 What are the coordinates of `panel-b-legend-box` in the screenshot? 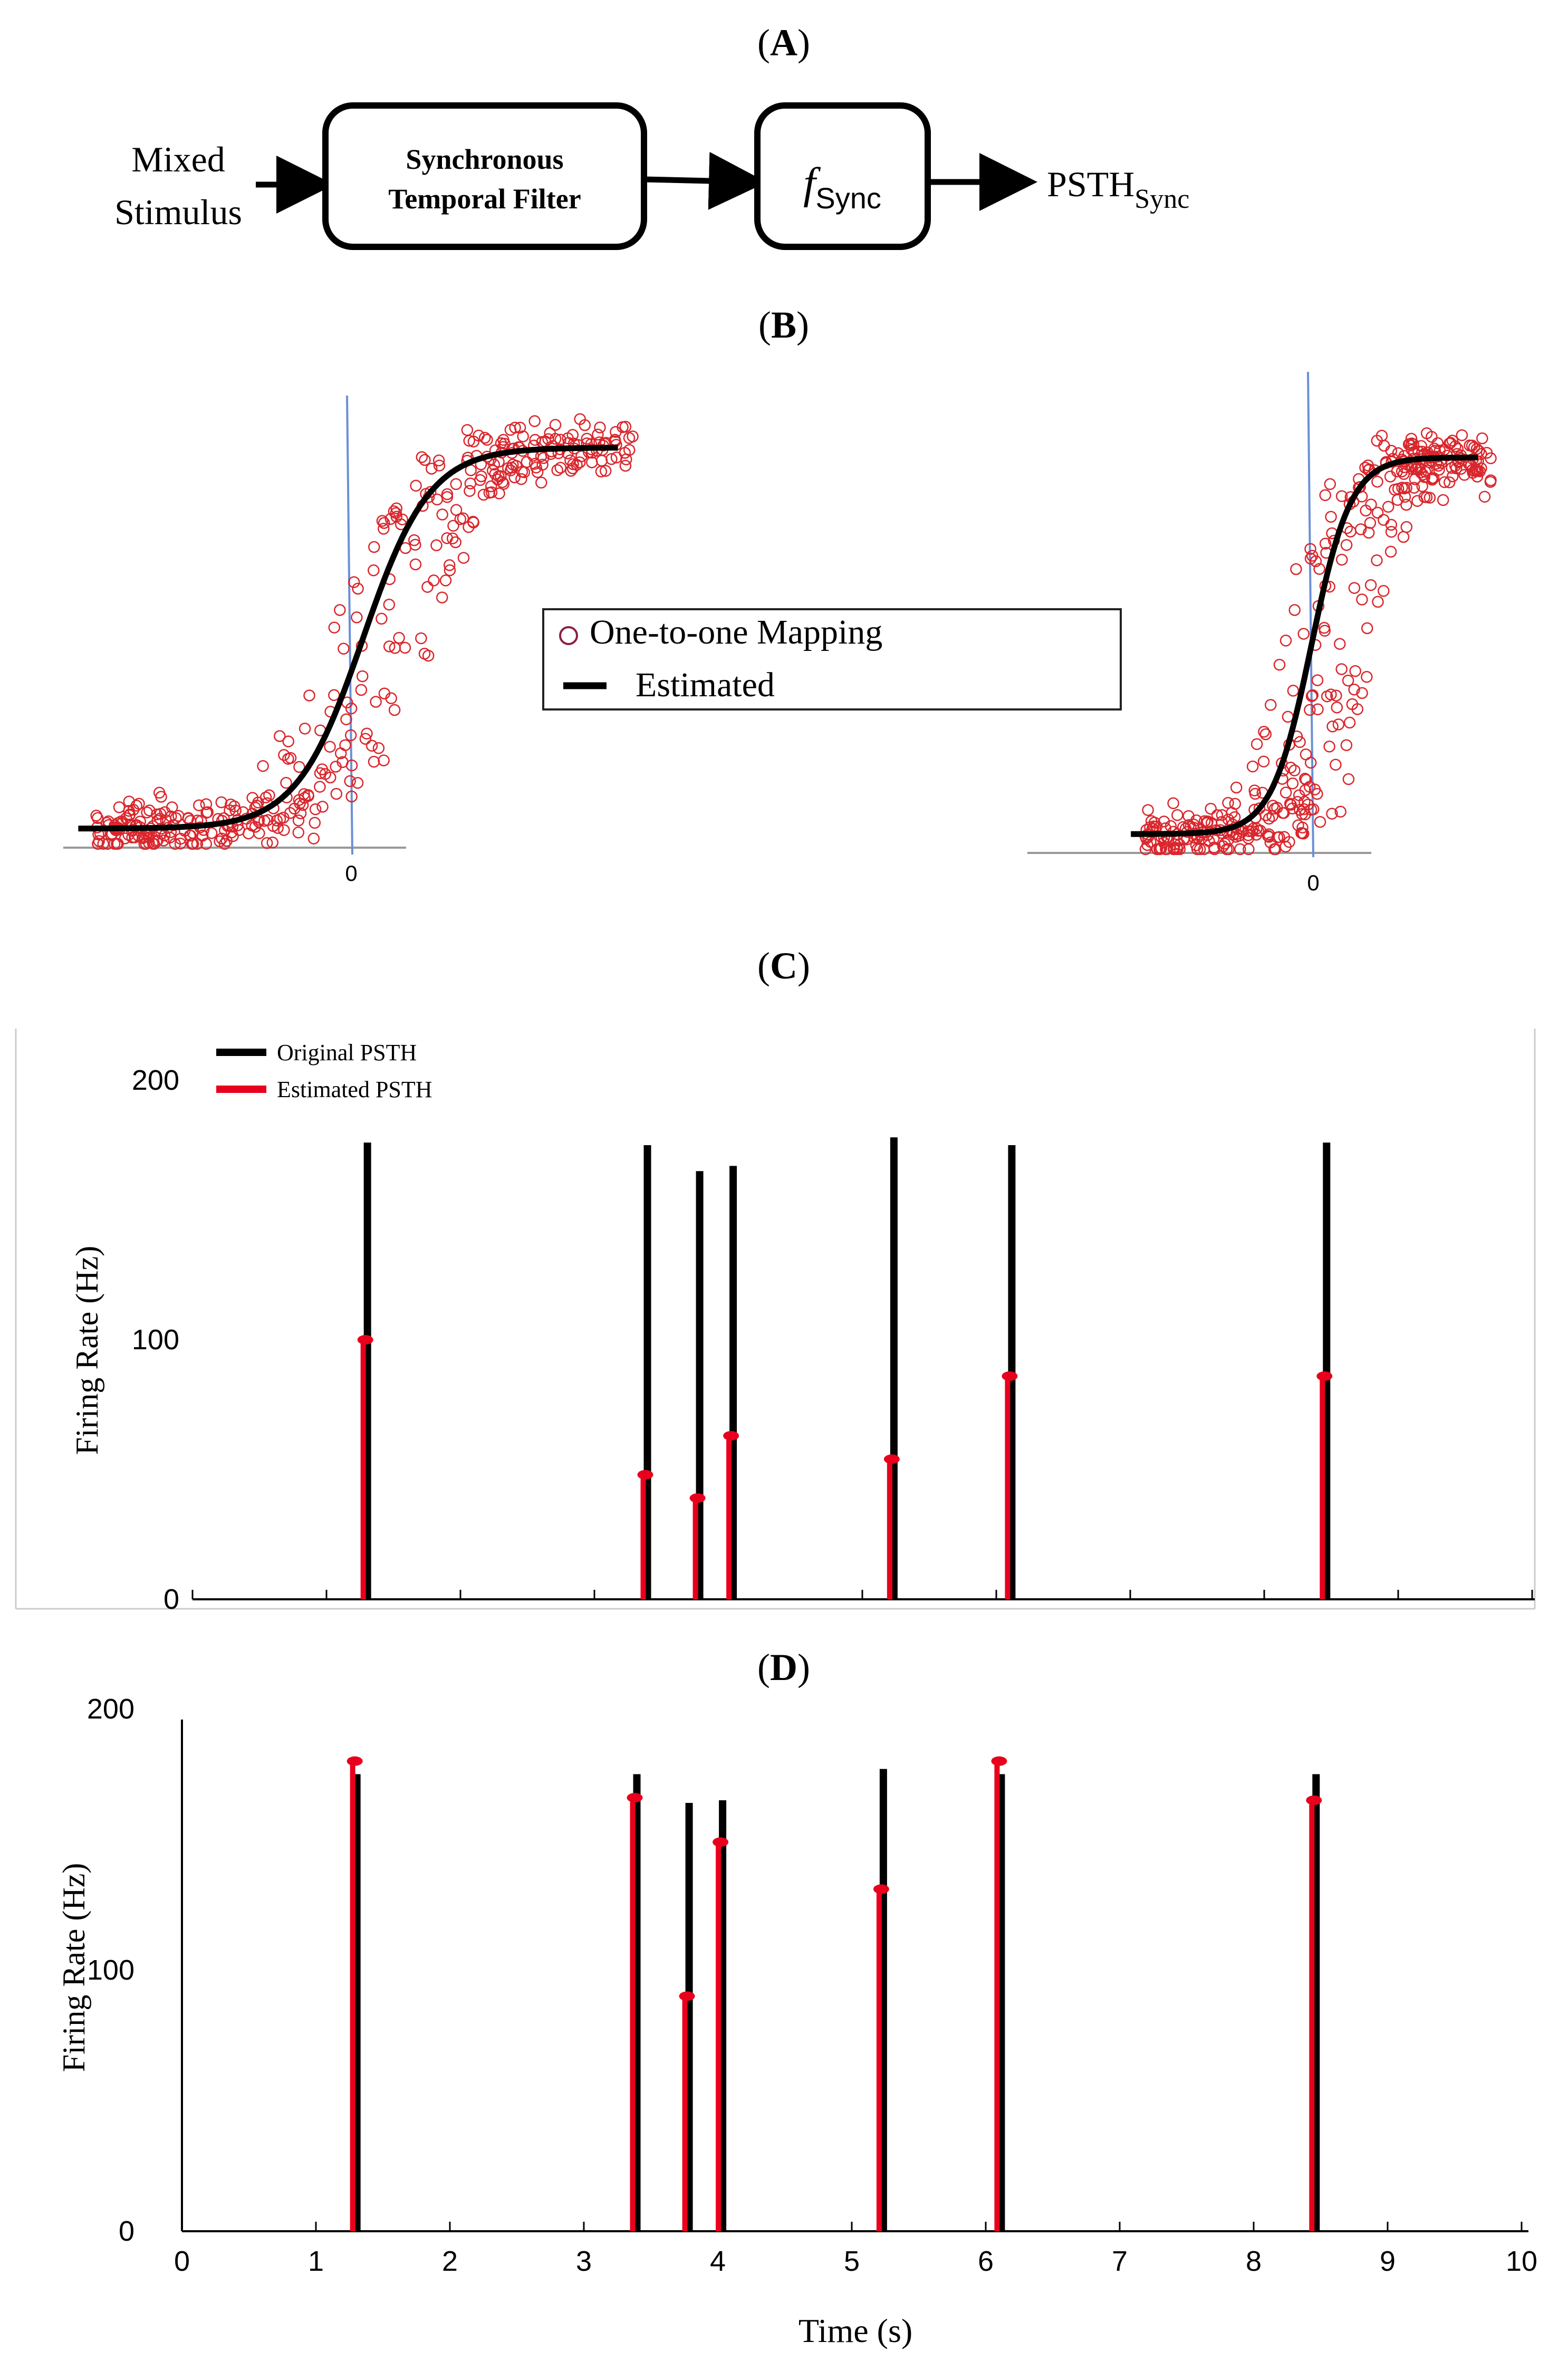 It's located at (832, 659).